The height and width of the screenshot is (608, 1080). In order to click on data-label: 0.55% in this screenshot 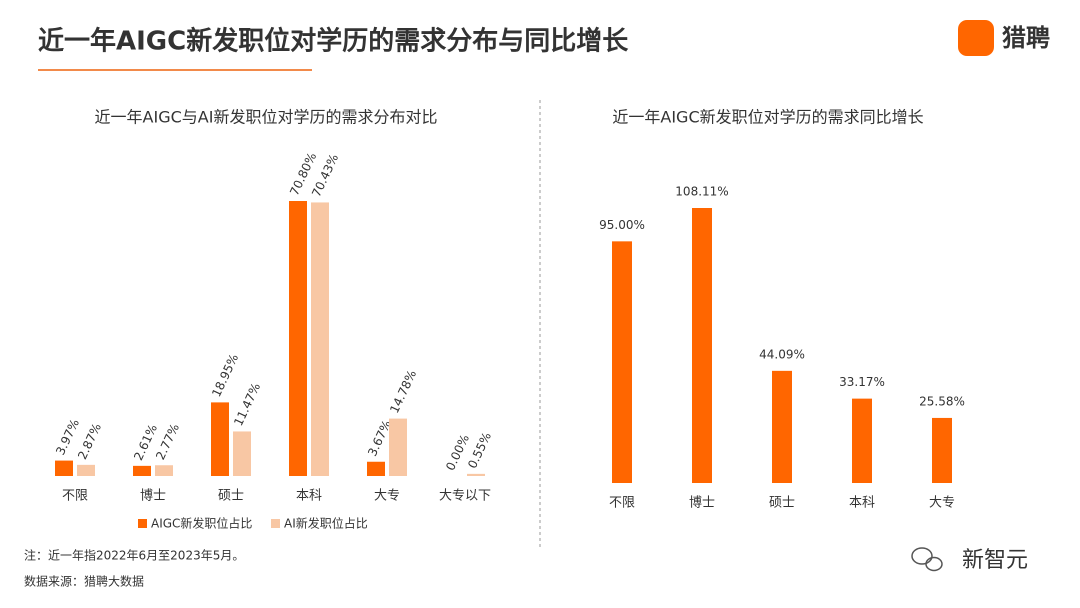, I will do `click(479, 450)`.